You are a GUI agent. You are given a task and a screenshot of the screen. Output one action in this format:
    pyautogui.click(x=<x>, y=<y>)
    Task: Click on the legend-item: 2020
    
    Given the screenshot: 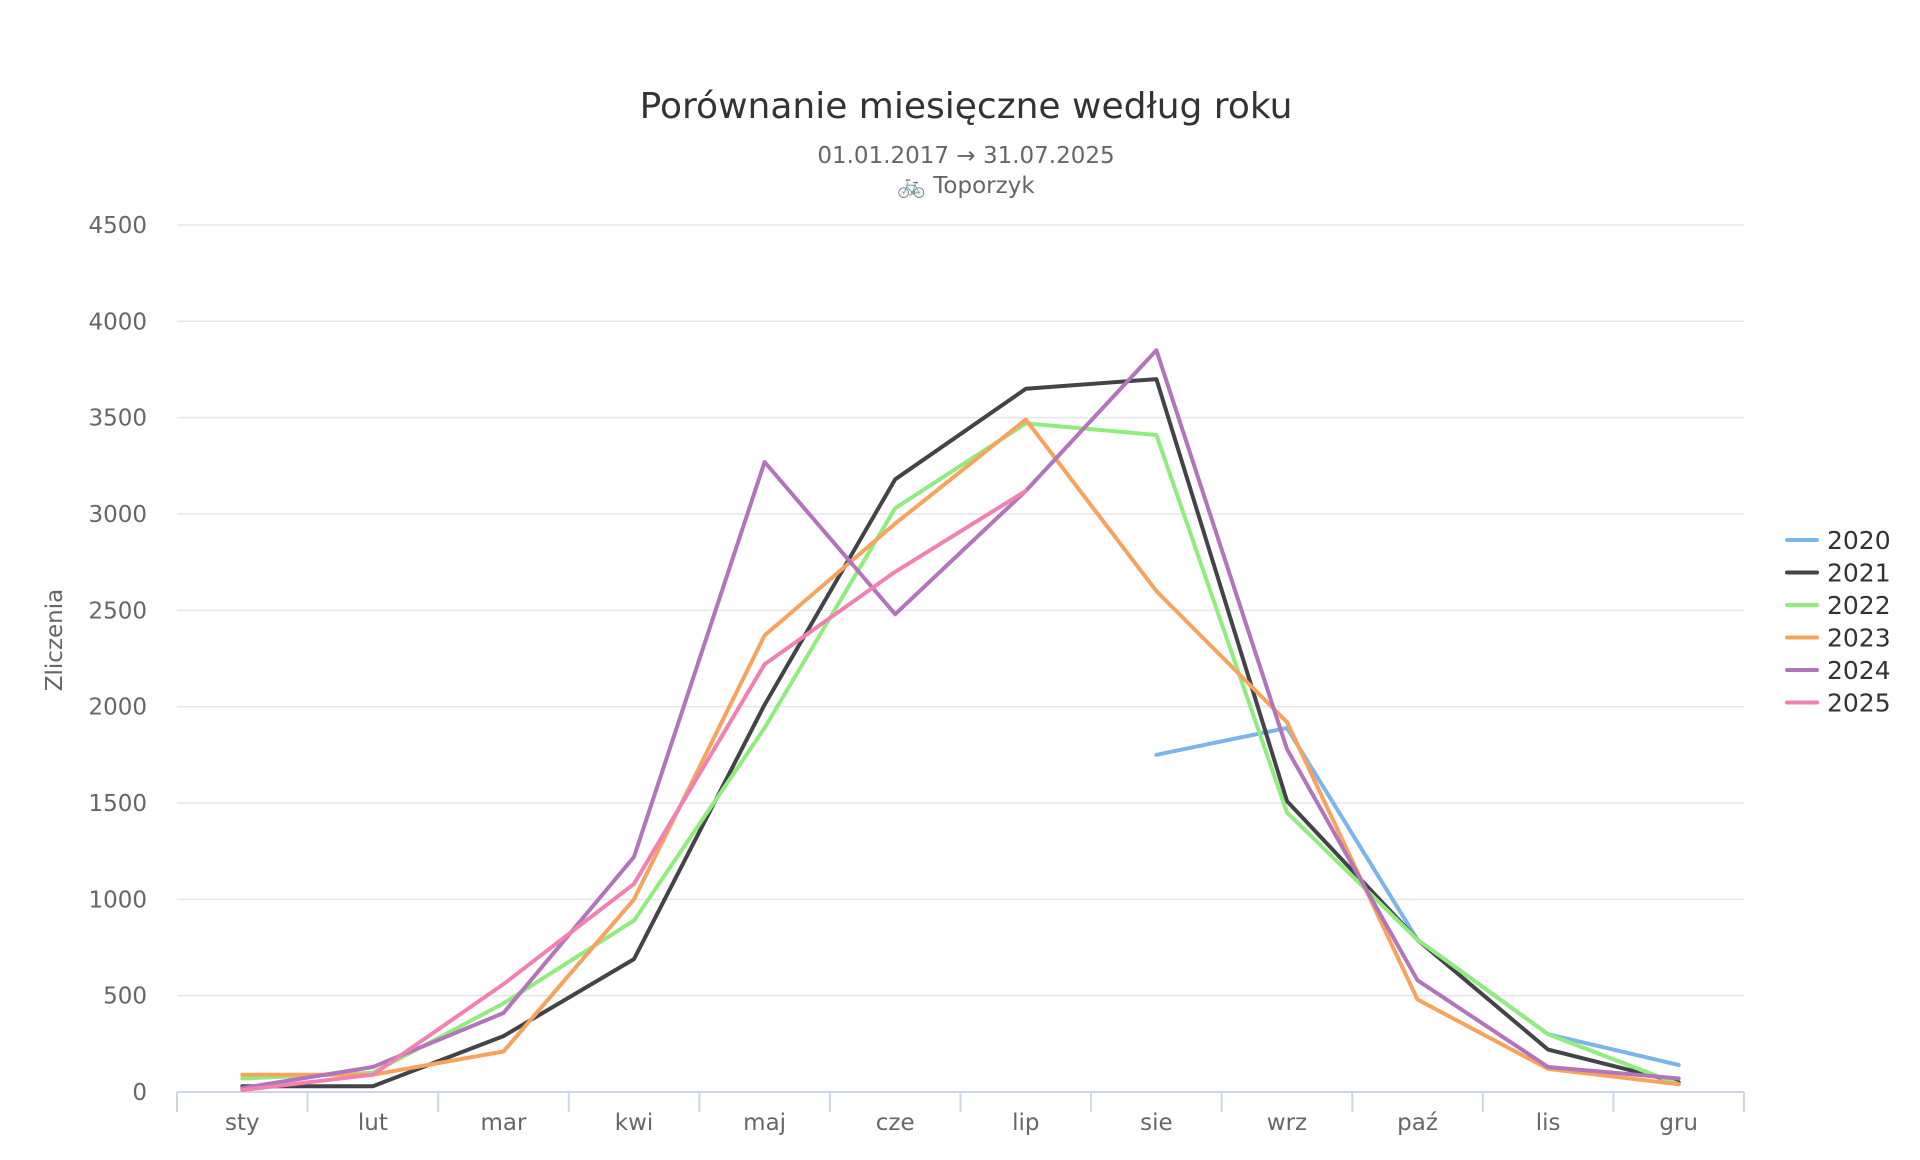 What is the action you would take?
    pyautogui.click(x=1838, y=540)
    